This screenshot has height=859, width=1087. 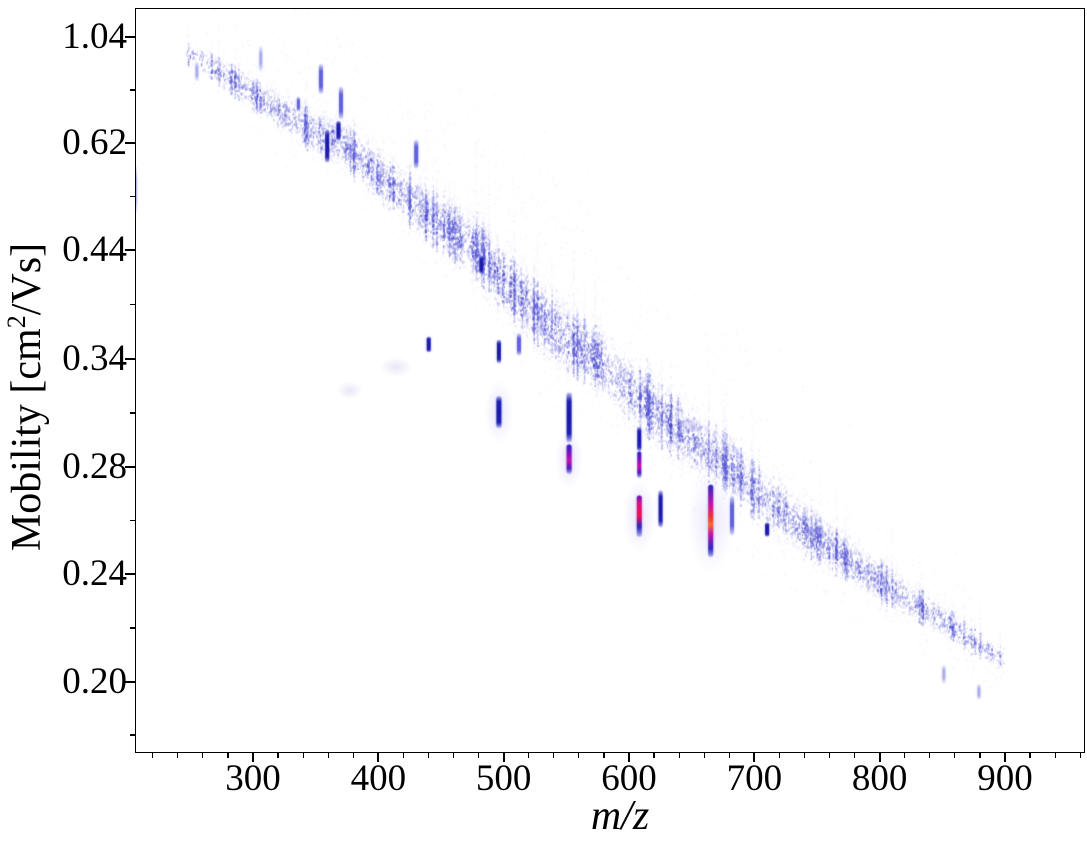 What do you see at coordinates (94, 249) in the screenshot?
I see `y-tick-label: 0.44` at bounding box center [94, 249].